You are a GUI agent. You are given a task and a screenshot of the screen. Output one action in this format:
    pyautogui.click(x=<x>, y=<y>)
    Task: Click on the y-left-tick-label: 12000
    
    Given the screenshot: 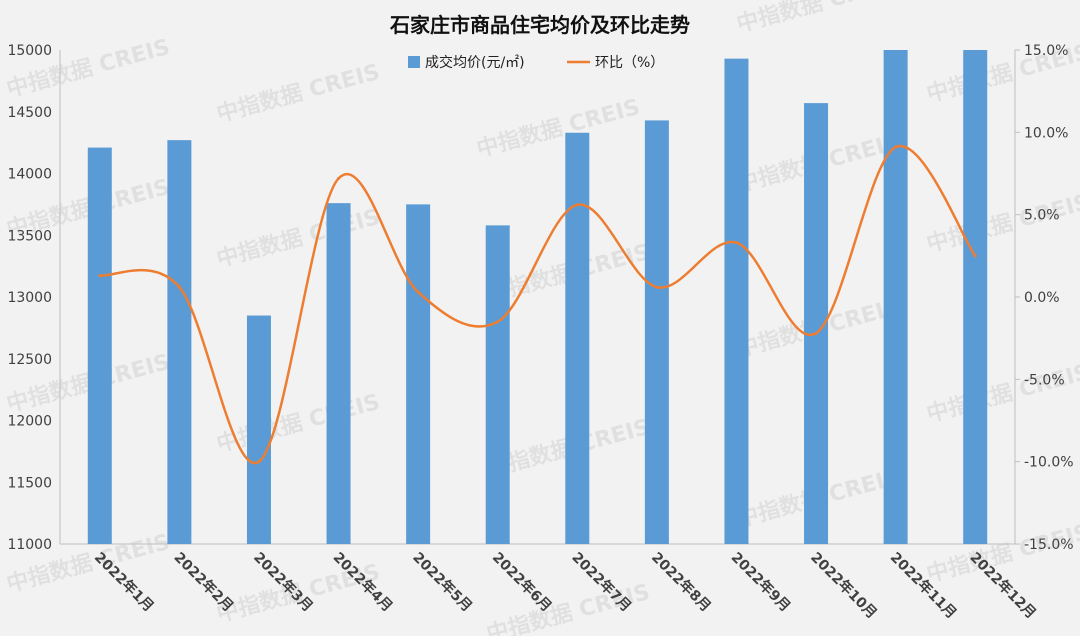 What is the action you would take?
    pyautogui.click(x=29, y=422)
    